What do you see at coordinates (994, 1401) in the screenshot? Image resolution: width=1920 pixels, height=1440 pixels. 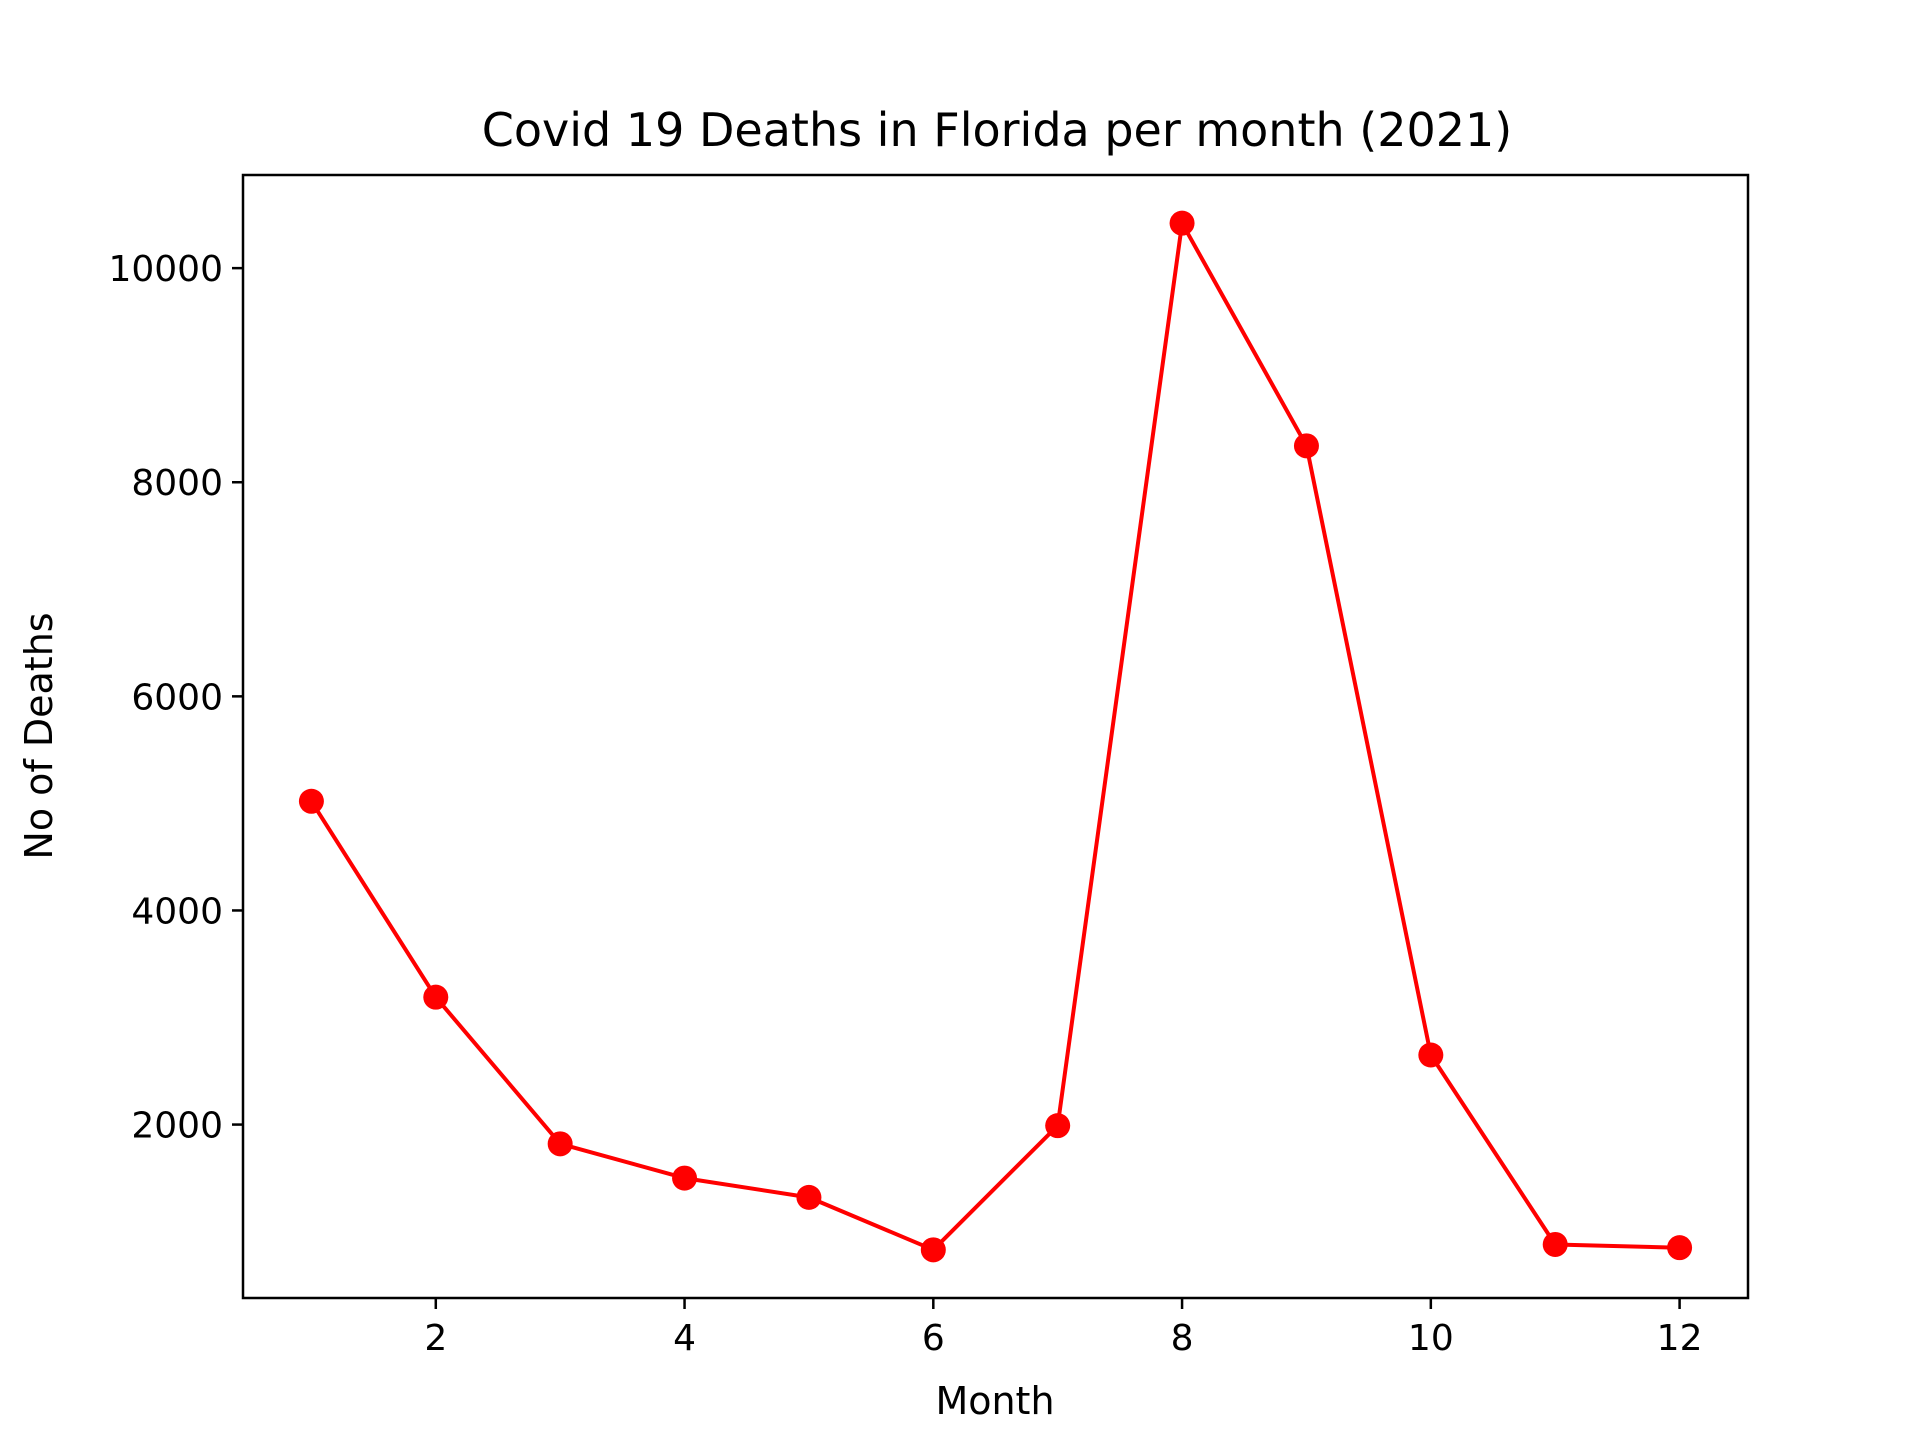 I see `x-axis-label: Month` at bounding box center [994, 1401].